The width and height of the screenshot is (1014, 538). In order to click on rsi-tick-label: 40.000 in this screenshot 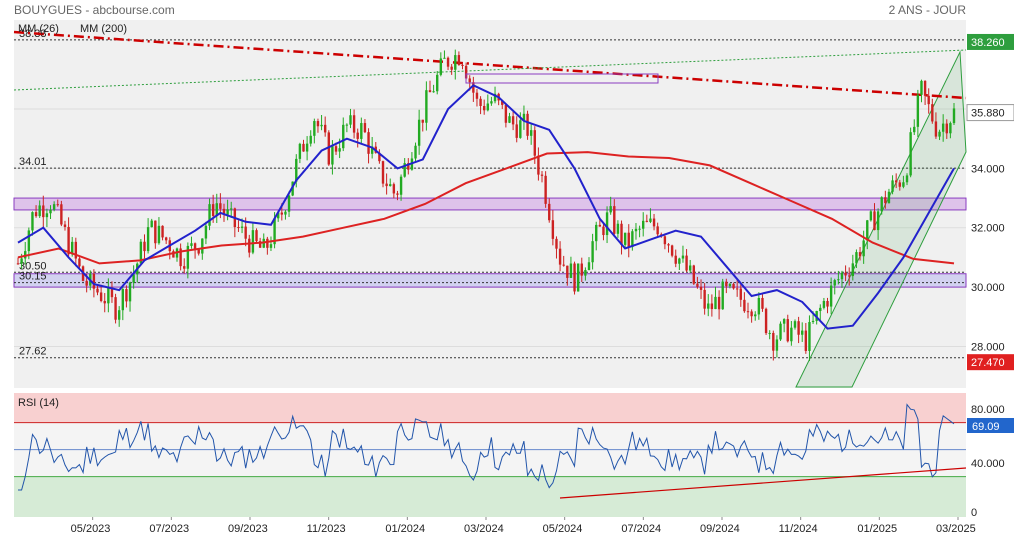, I will do `click(988, 464)`.